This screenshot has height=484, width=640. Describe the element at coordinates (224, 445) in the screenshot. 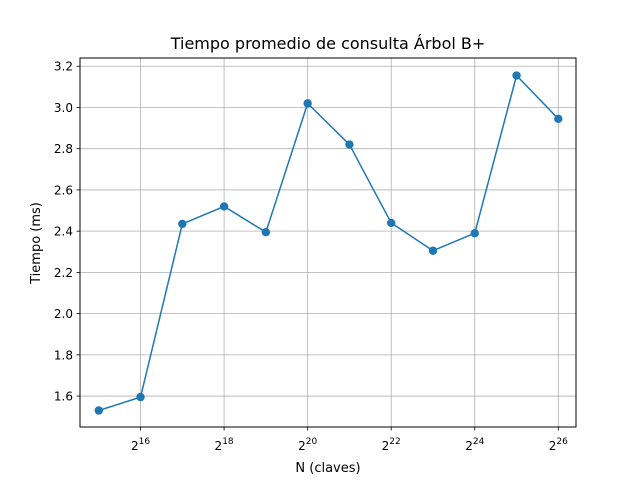

I see `x-tick-label: 218` at that location.